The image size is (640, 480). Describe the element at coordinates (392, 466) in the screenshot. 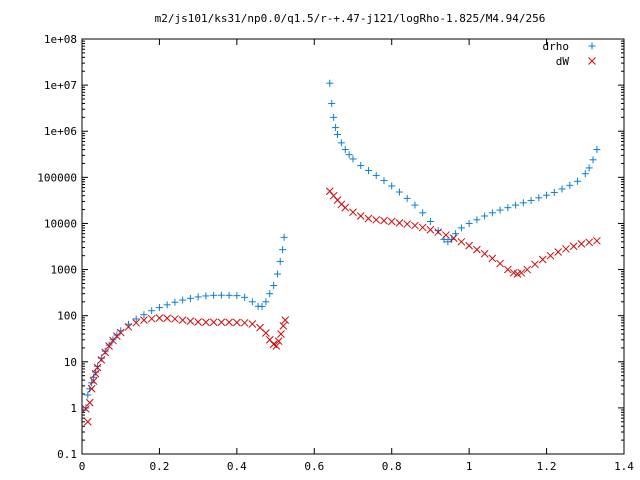

I see `x-tick-label: 0.8` at that location.